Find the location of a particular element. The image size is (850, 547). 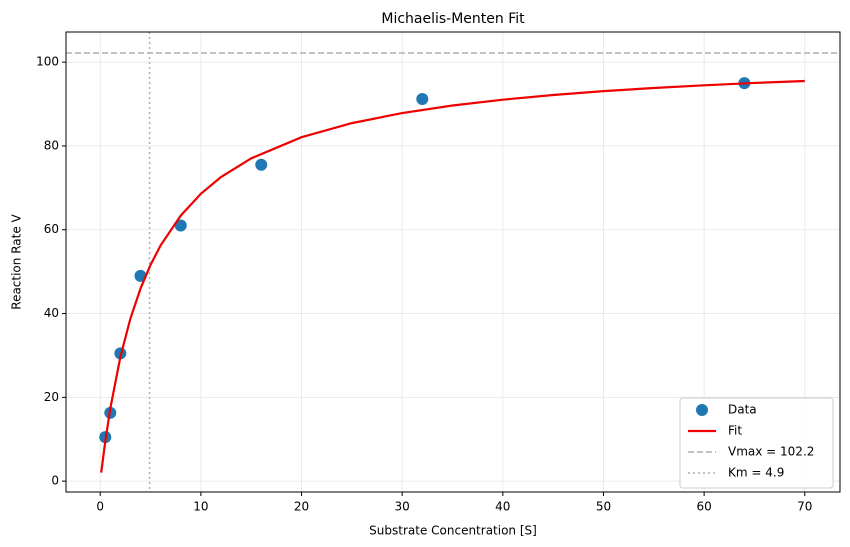

y-tick-label: 0 is located at coordinates (55, 481).